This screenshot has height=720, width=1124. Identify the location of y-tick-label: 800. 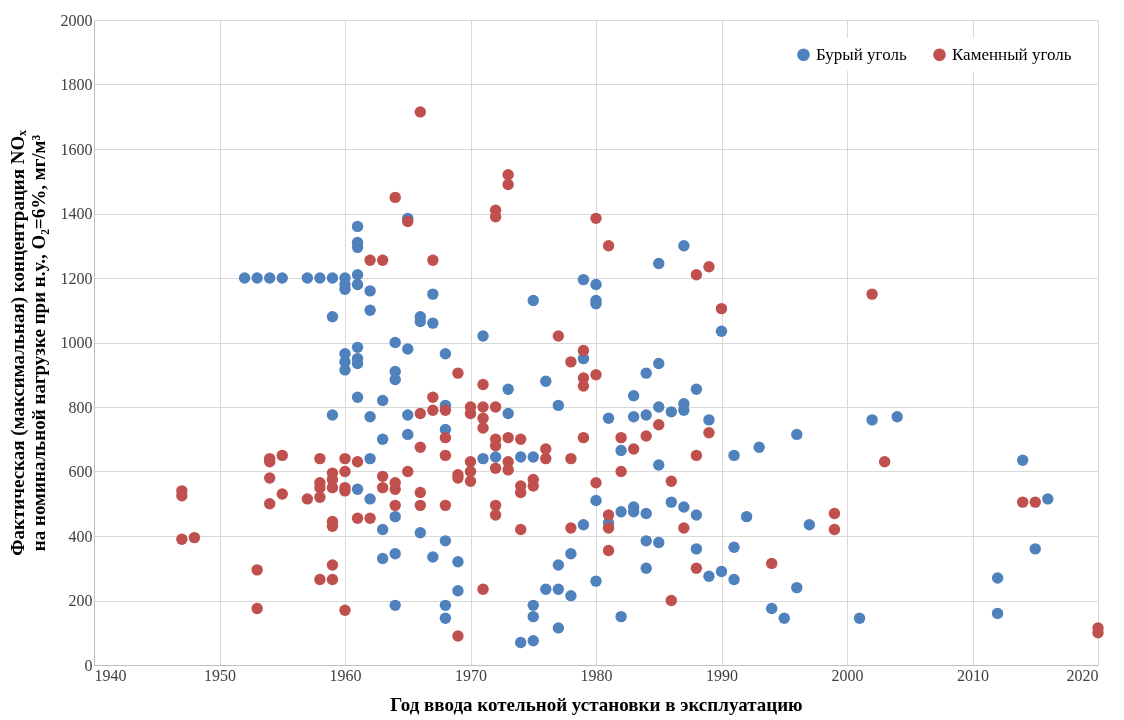
(80, 407).